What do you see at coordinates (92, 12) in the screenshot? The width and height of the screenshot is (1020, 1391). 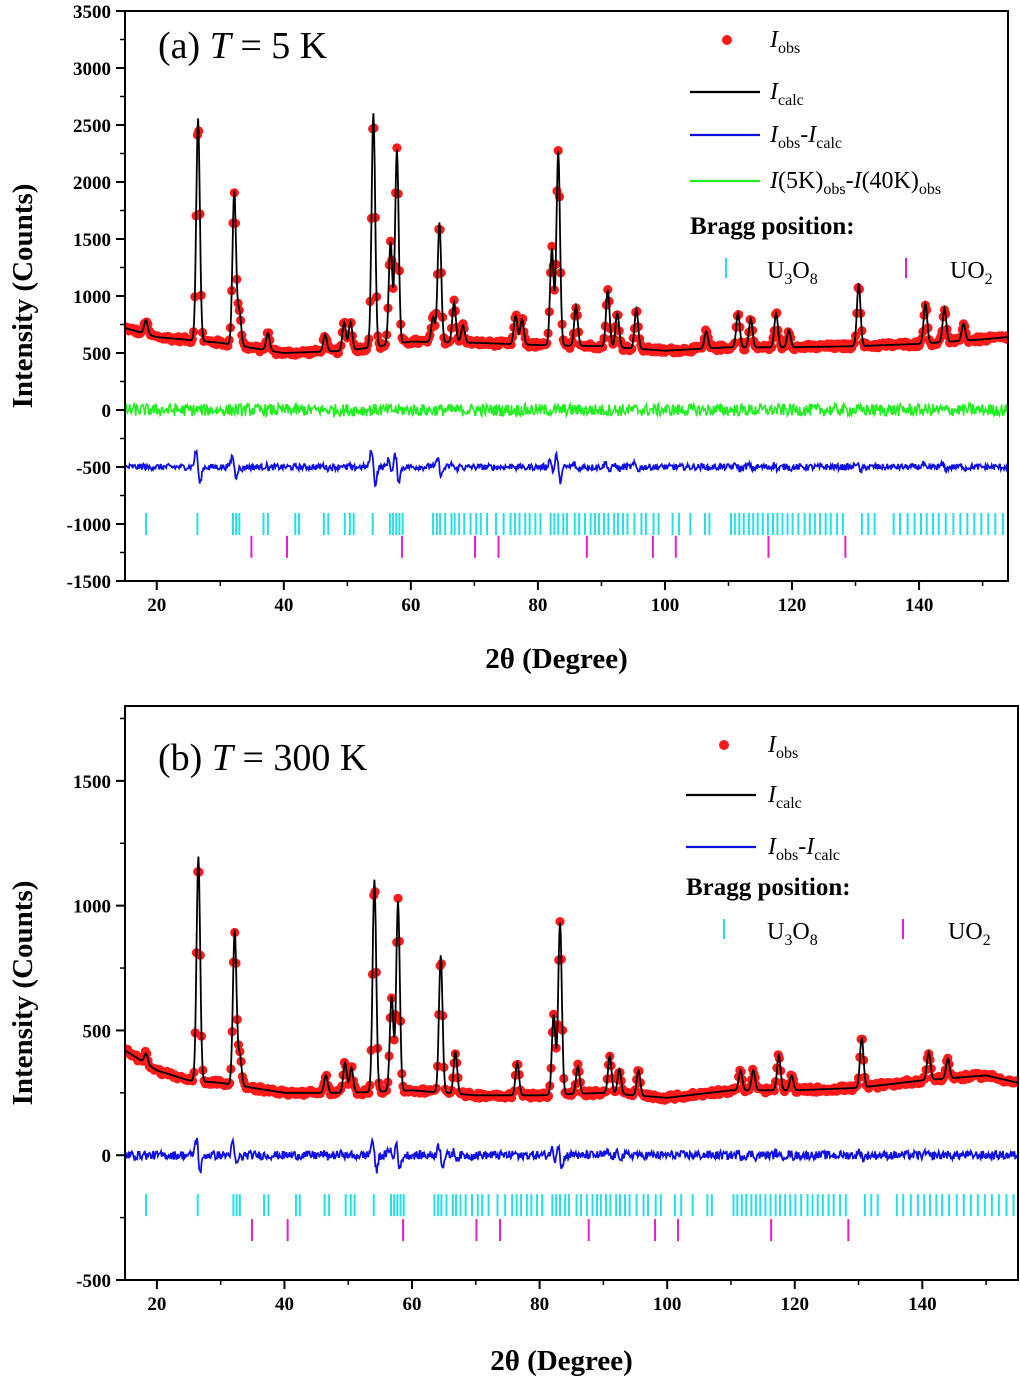 I see `y-tick-label: 3500` at bounding box center [92, 12].